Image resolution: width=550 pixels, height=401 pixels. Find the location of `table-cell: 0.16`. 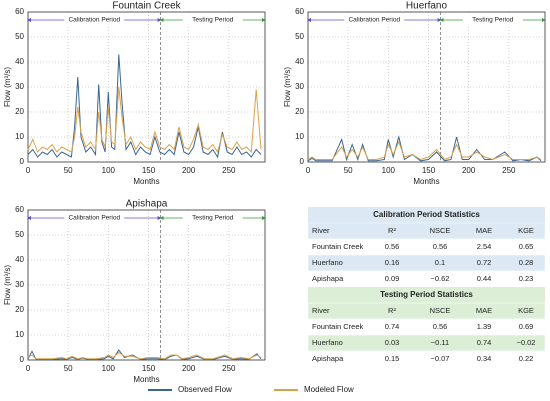

table-cell: 0.16 is located at coordinates (392, 262).